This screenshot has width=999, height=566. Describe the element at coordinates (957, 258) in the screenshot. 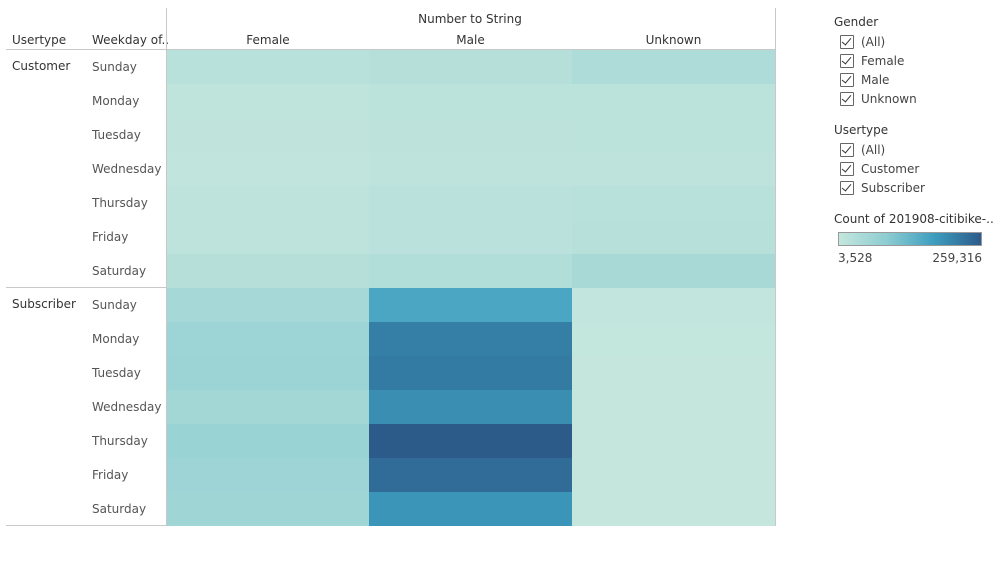

I see `legend-max-label: 259,316` at that location.